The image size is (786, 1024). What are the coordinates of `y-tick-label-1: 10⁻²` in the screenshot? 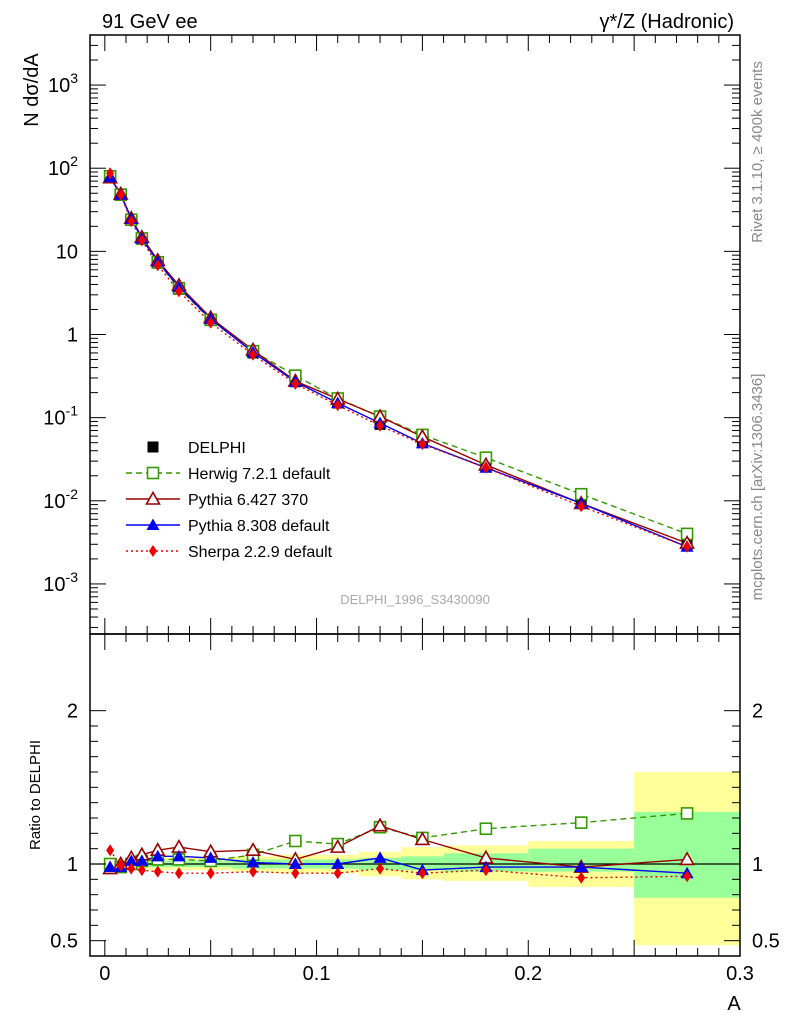 It's located at (60, 499).